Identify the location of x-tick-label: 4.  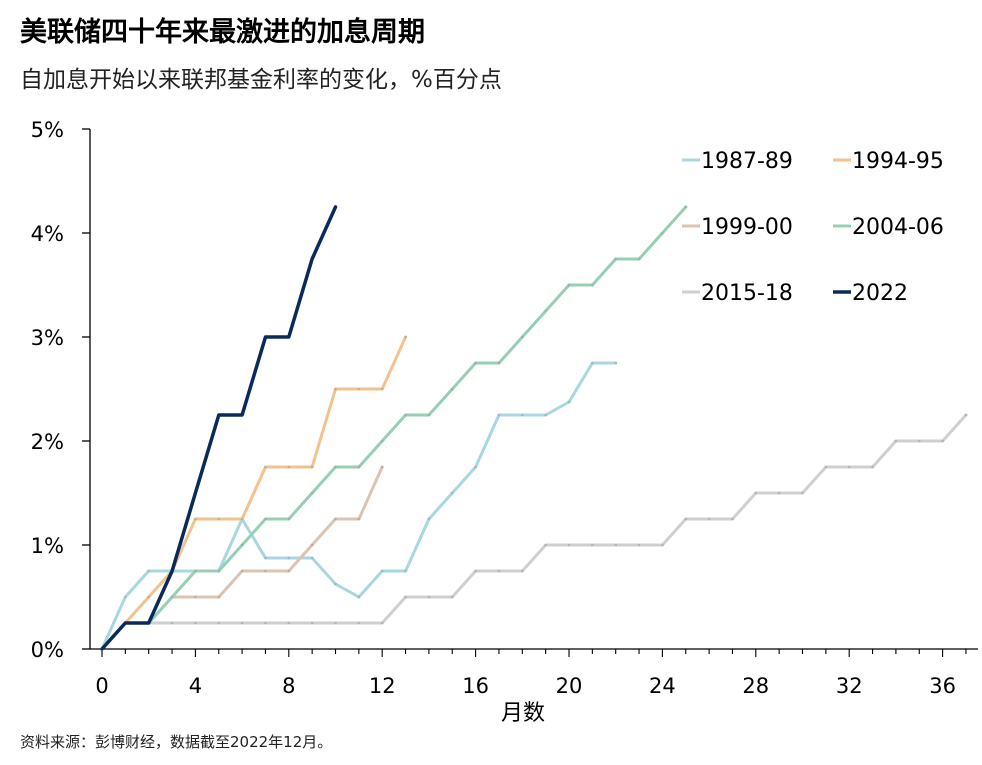
(195, 686).